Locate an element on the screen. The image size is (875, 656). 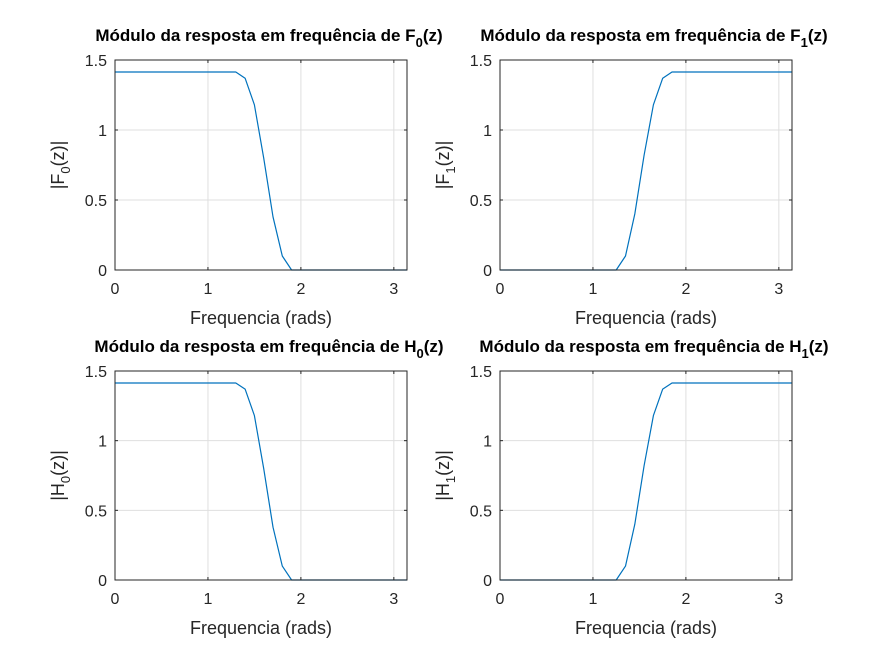
y-axis-label: |H0(z)| is located at coordinates (60, 475).